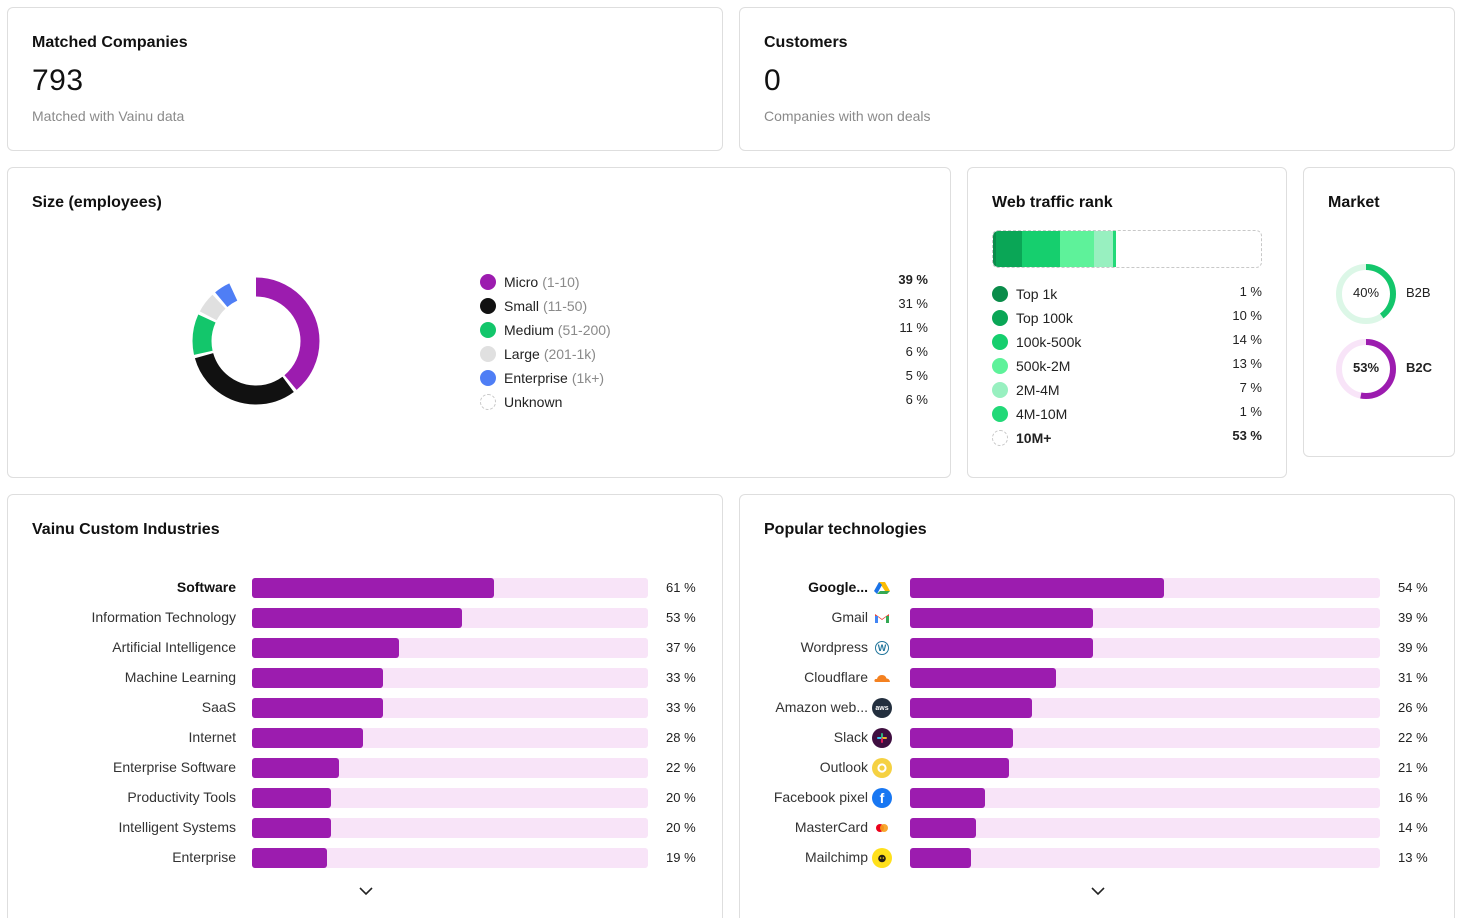 The width and height of the screenshot is (1476, 918). I want to click on legend-label: 100k-500k, so click(1049, 342).